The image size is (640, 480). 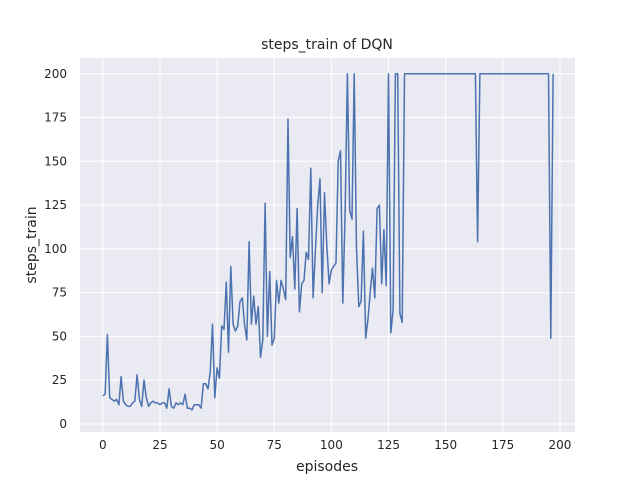 I want to click on y-tick-label: 175, so click(x=55, y=118).